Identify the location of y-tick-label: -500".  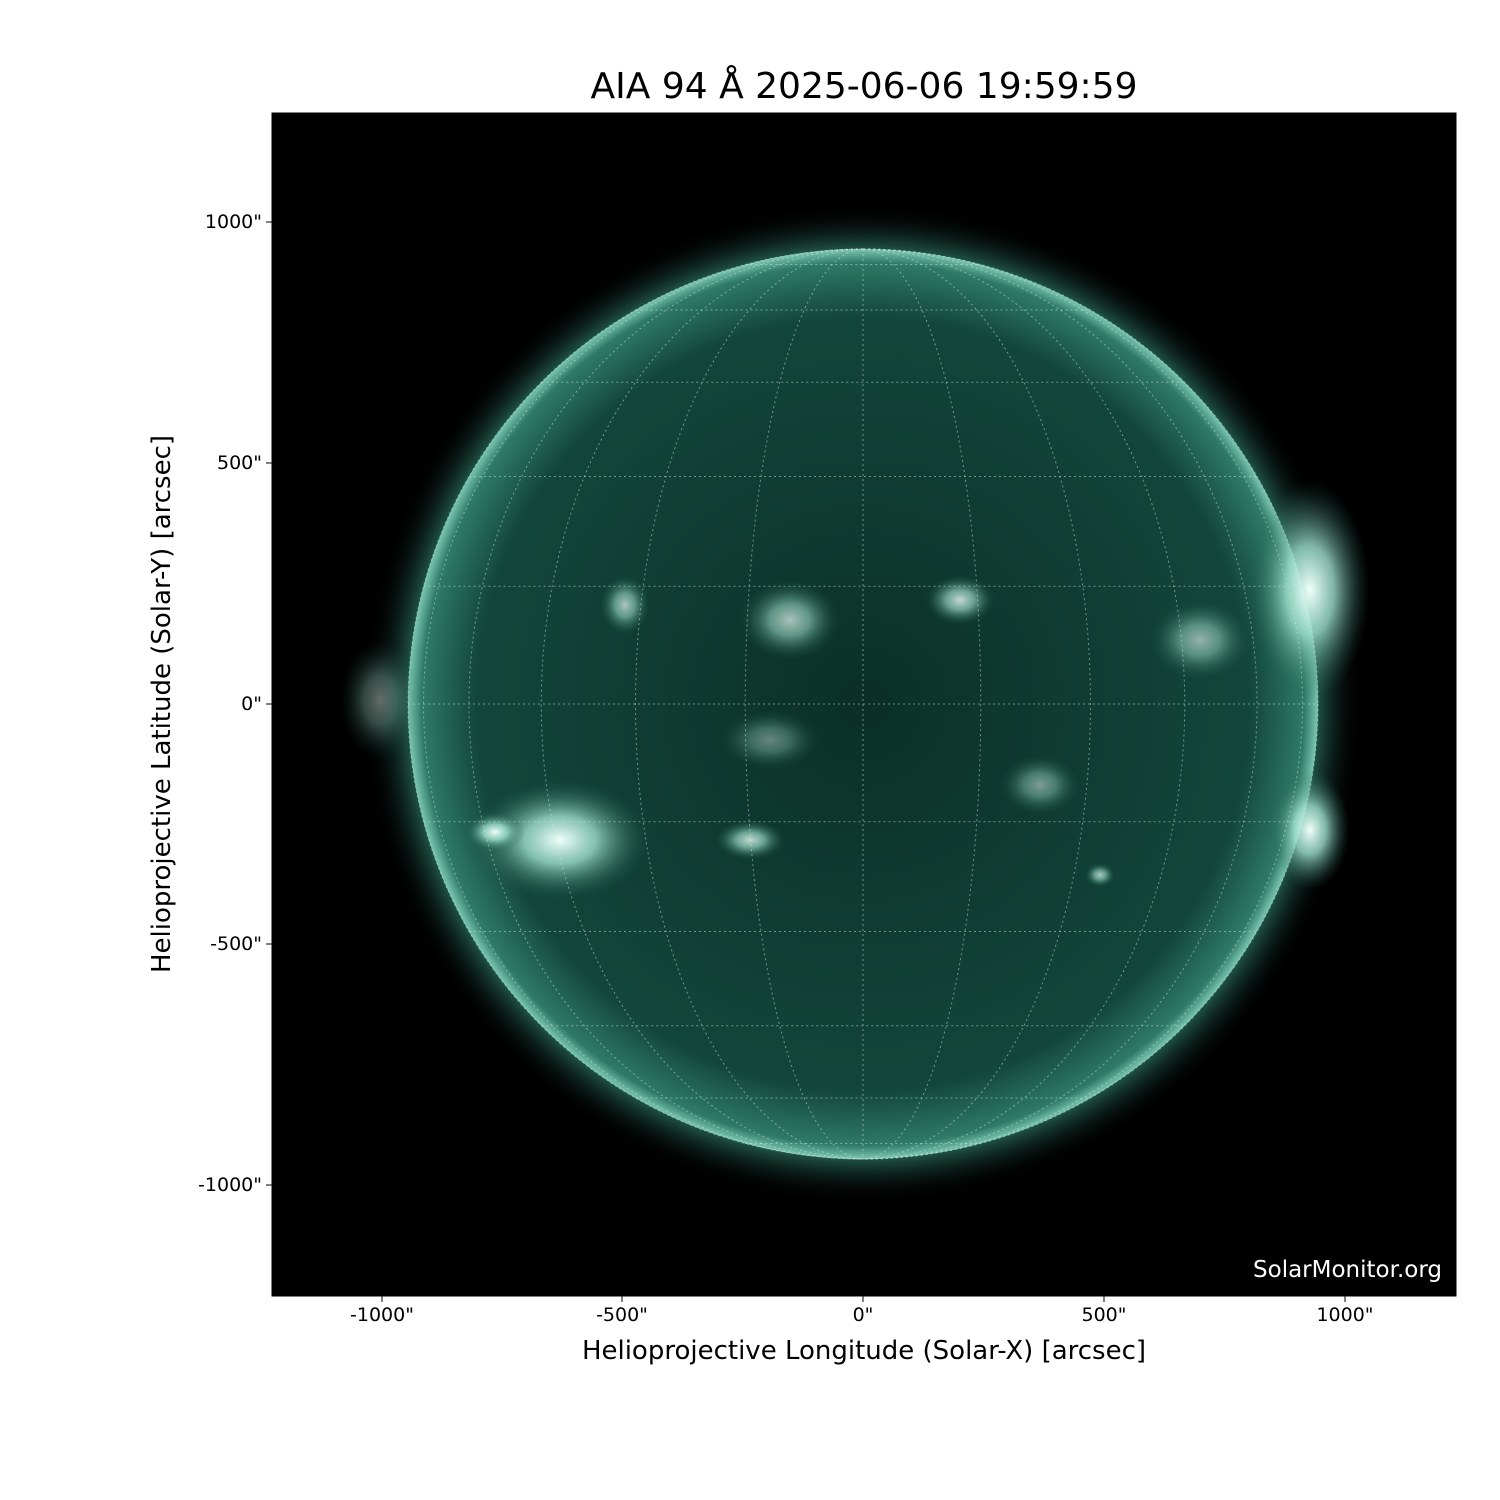
(236, 944).